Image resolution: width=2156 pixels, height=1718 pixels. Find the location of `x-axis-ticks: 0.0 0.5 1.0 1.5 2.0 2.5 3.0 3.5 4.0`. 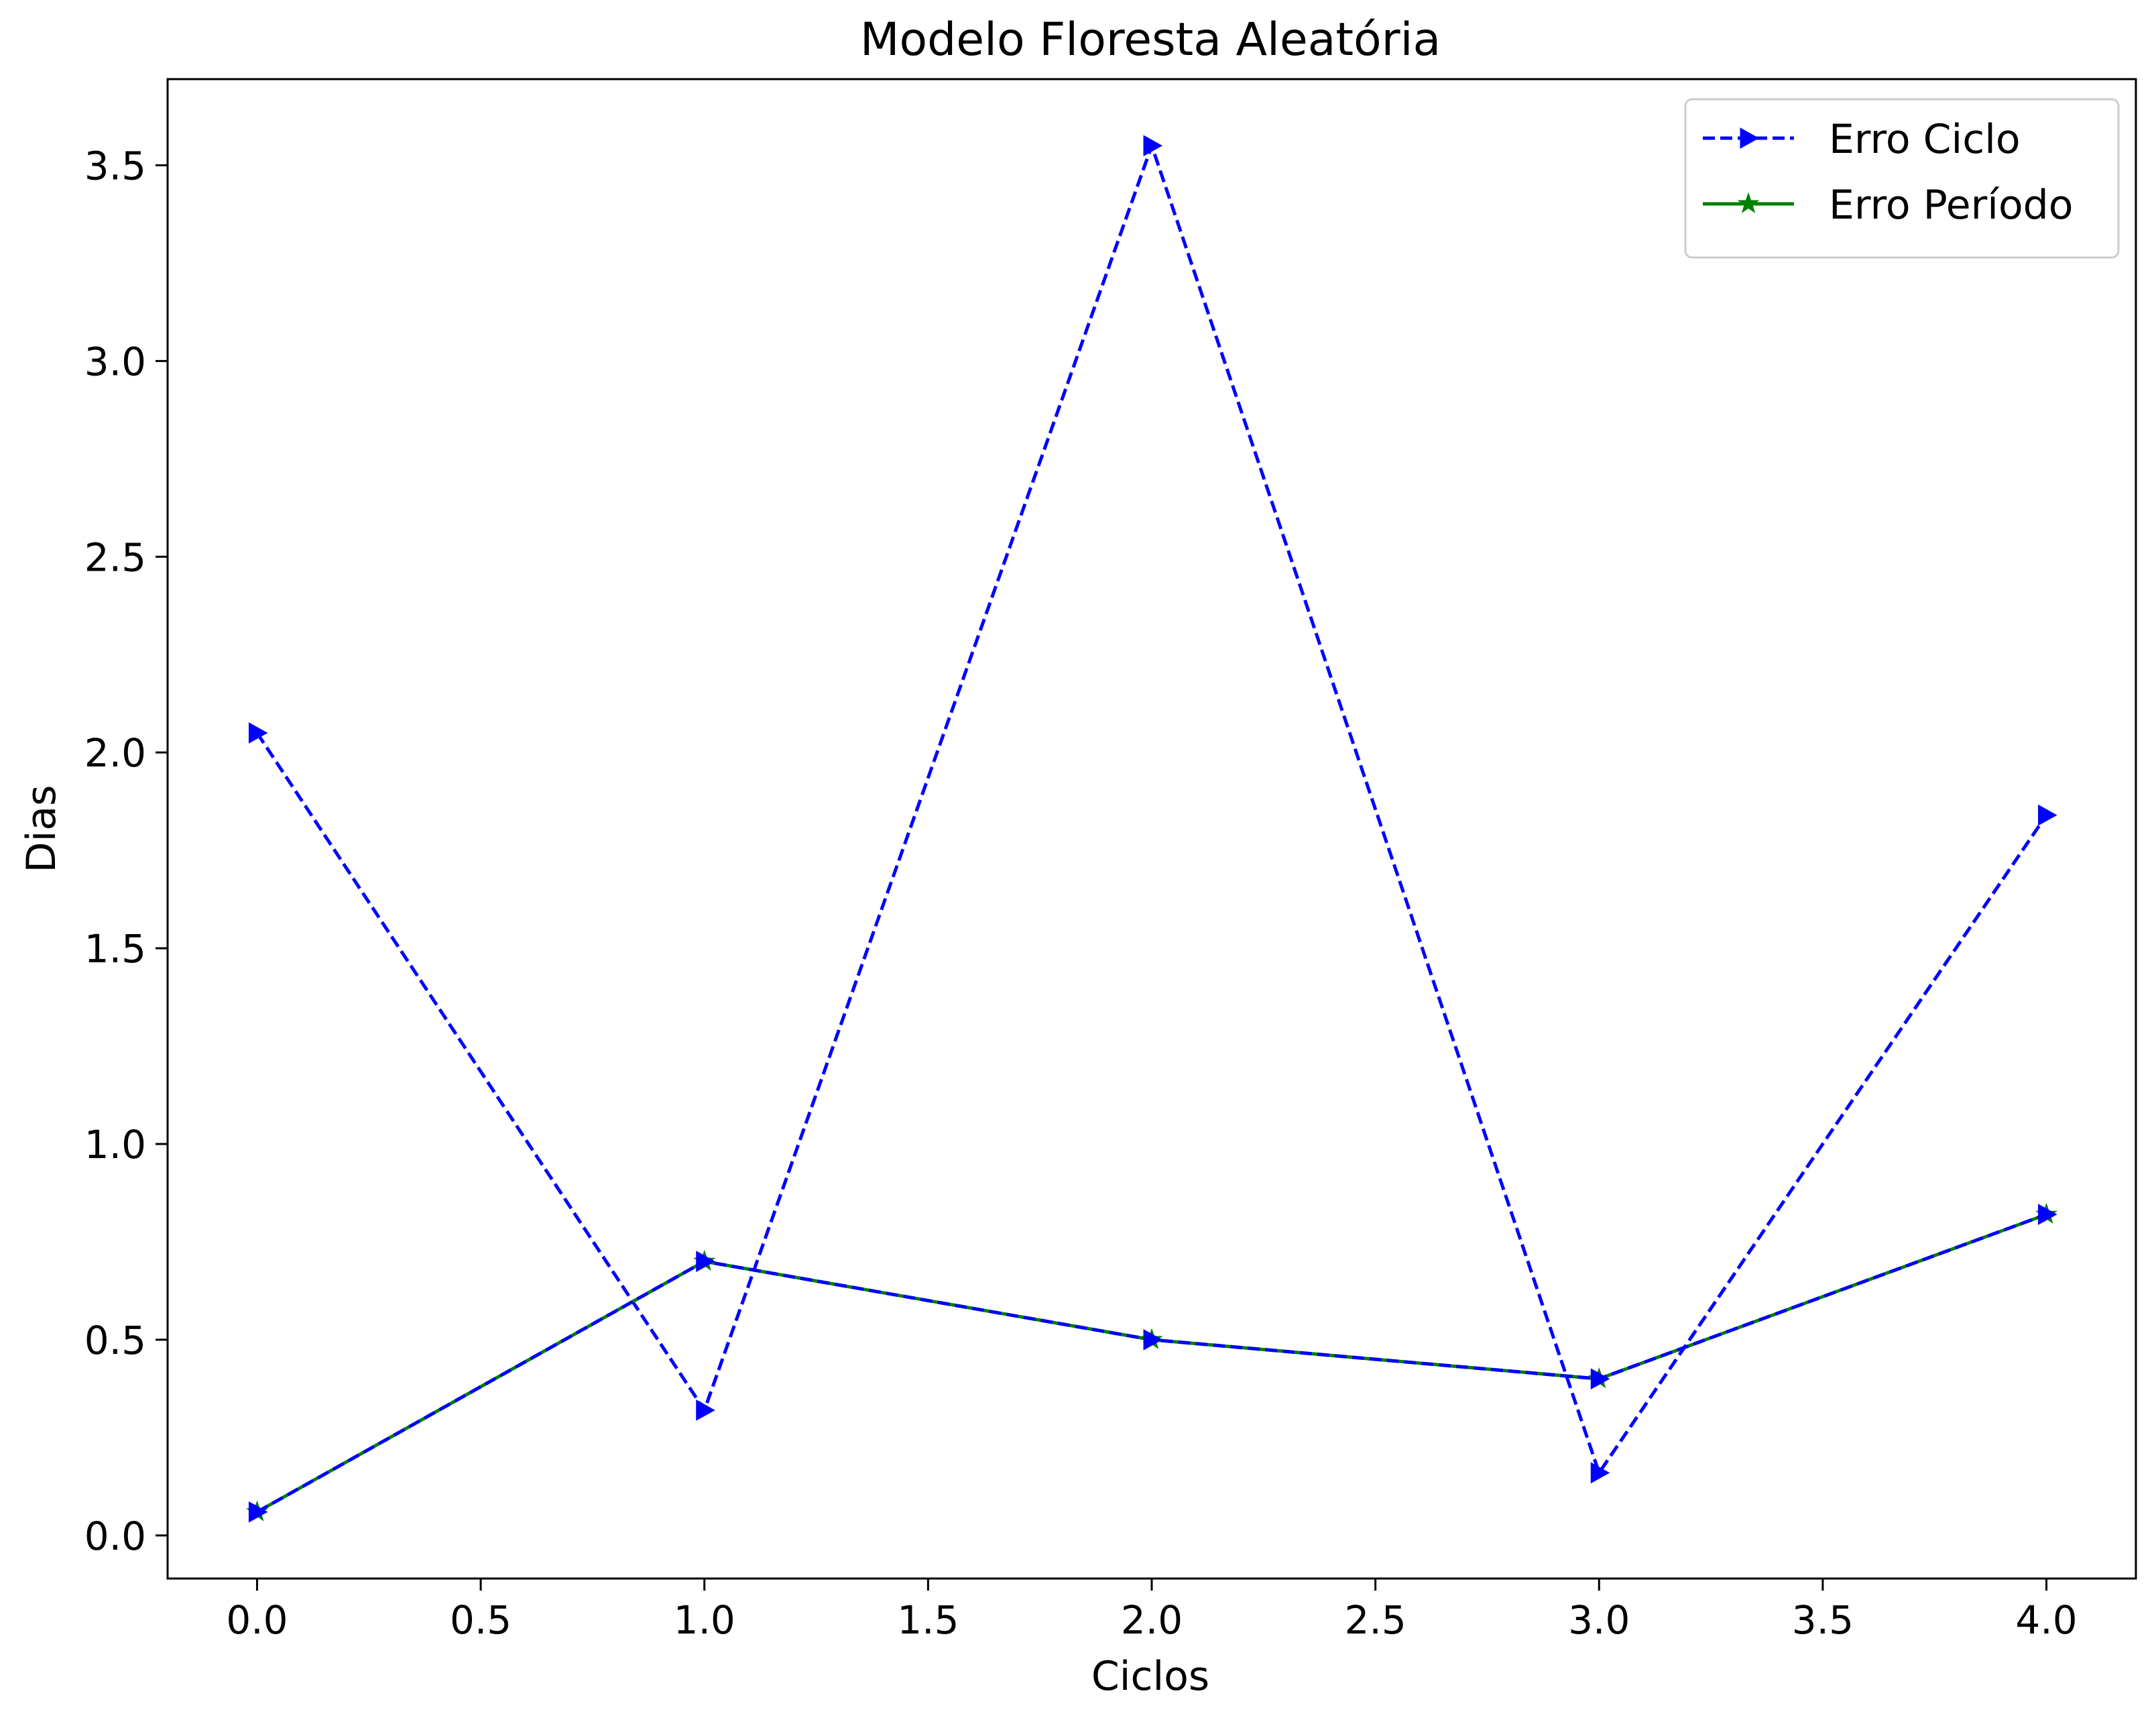

x-axis-ticks: 0.0 0.5 1.0 1.5 2.0 2.5 3.0 3.5 4.0 is located at coordinates (1152, 1611).